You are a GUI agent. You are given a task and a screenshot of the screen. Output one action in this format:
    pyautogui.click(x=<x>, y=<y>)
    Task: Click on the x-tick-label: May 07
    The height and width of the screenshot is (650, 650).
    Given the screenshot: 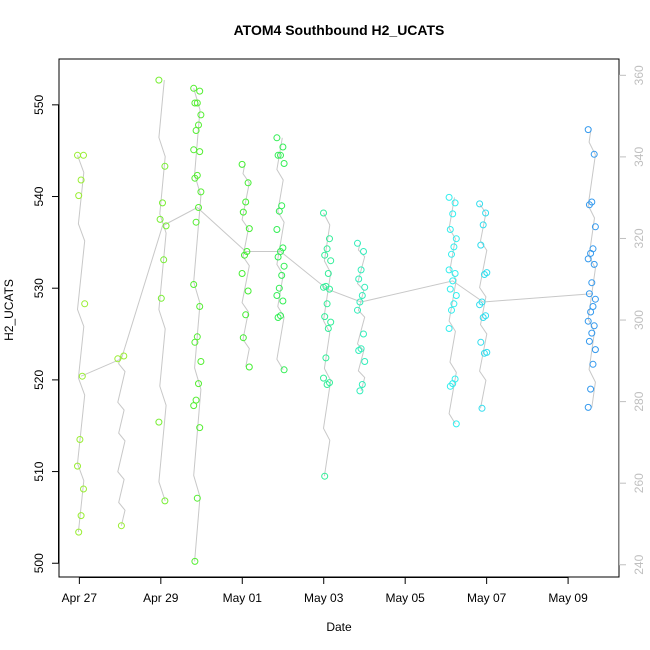 What is the action you would take?
    pyautogui.click(x=487, y=598)
    